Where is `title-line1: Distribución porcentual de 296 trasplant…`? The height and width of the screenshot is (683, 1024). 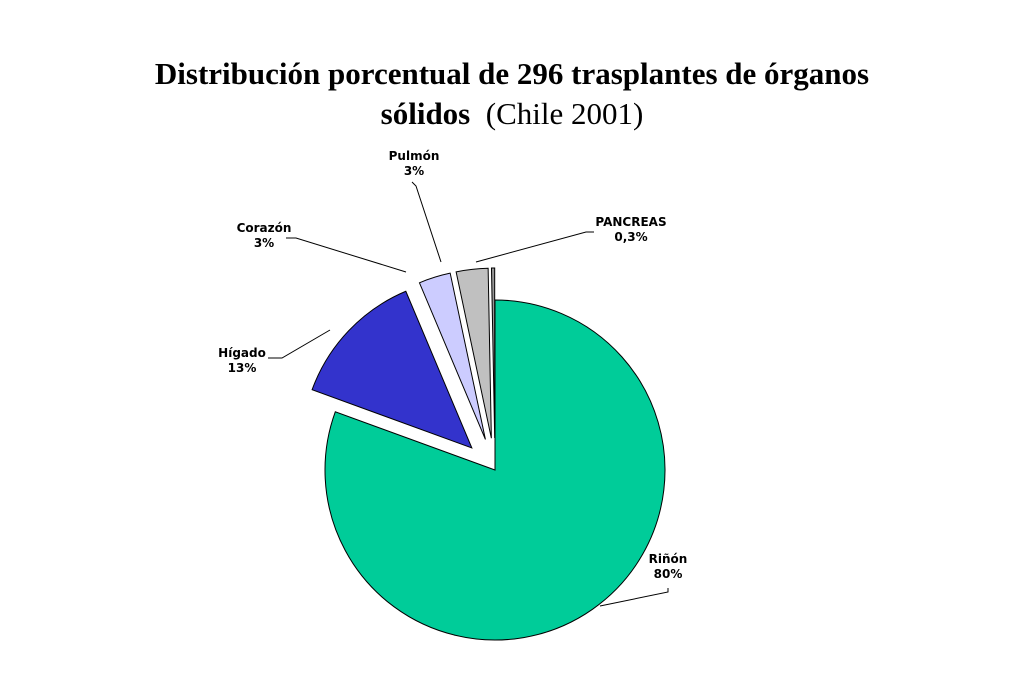 title-line1: Distribución porcentual de 296 trasplant… is located at coordinates (512, 73).